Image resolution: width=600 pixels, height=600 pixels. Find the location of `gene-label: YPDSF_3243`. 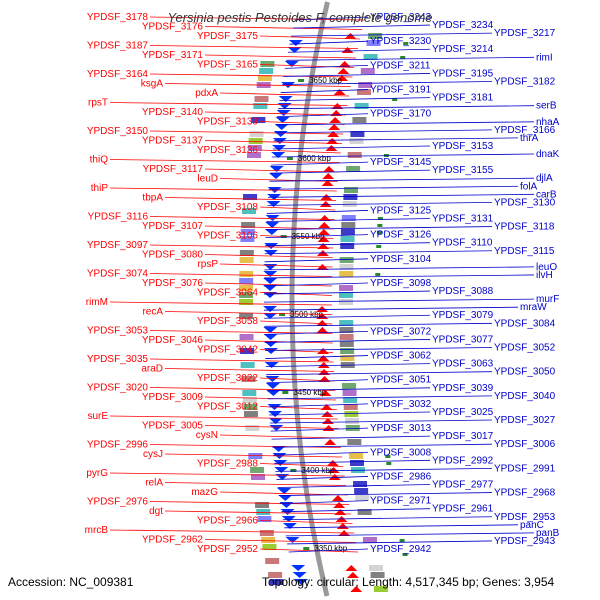

gene-label: YPDSF_3243 is located at coordinates (401, 17).